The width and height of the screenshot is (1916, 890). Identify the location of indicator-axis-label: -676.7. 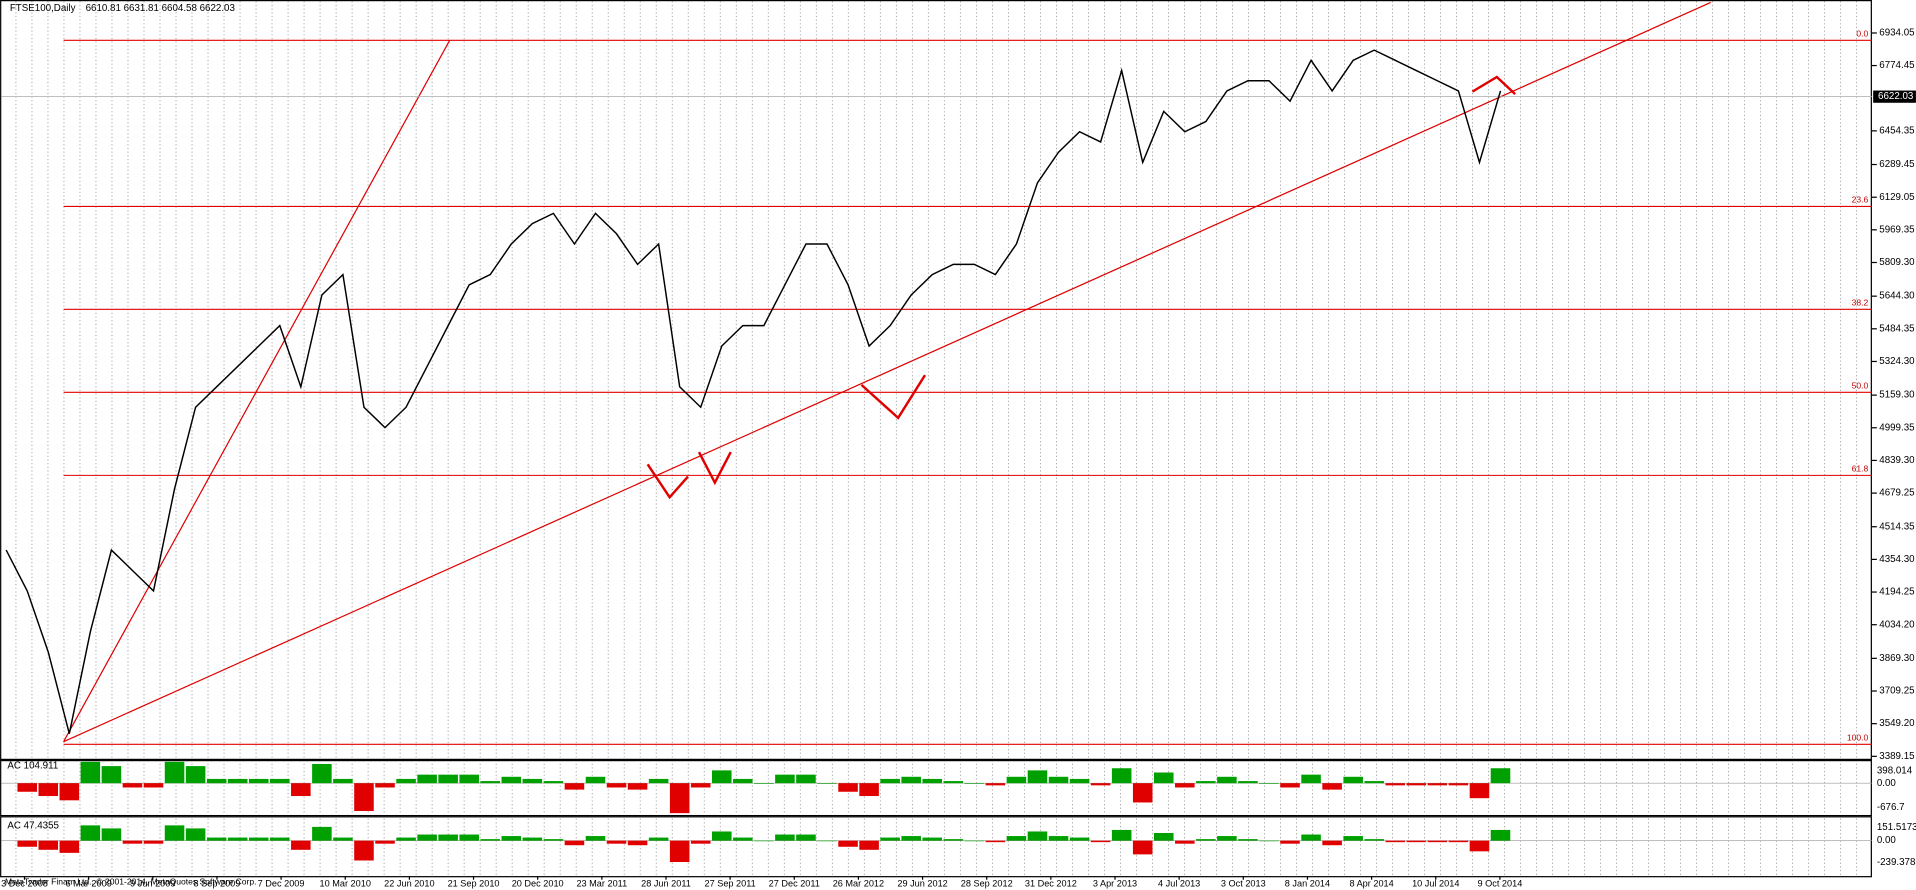
(1891, 807).